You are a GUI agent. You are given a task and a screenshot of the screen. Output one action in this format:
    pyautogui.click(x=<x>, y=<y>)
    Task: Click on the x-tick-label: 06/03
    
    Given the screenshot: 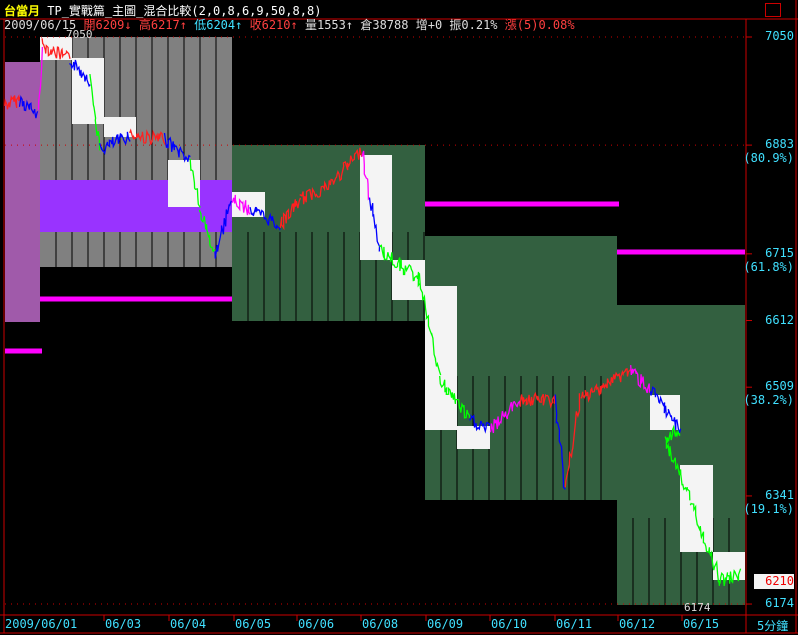 What is the action you would take?
    pyautogui.click(x=123, y=624)
    